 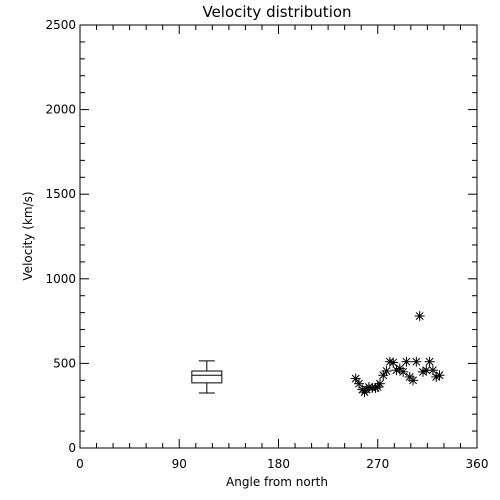 I want to click on x-axis-label: Angle from north, so click(x=277, y=482).